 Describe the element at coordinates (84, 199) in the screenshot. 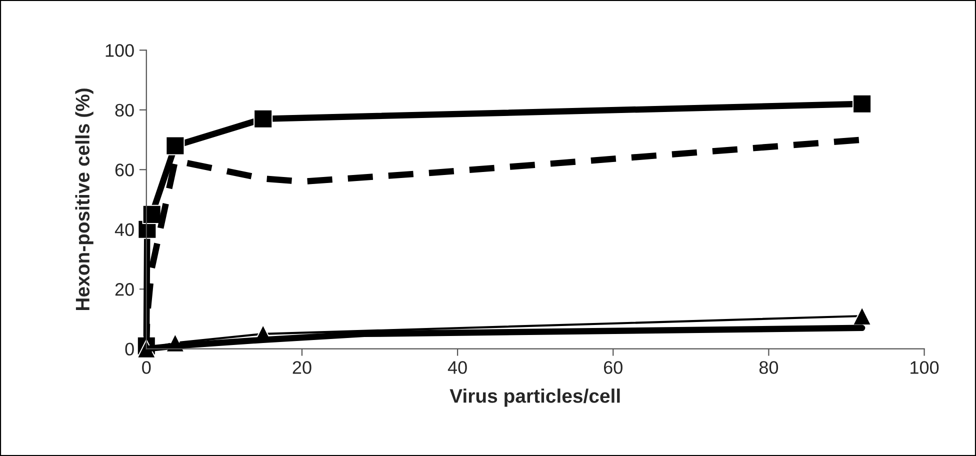

I see `y-axis-title: Hexon-positive cells (%)` at that location.